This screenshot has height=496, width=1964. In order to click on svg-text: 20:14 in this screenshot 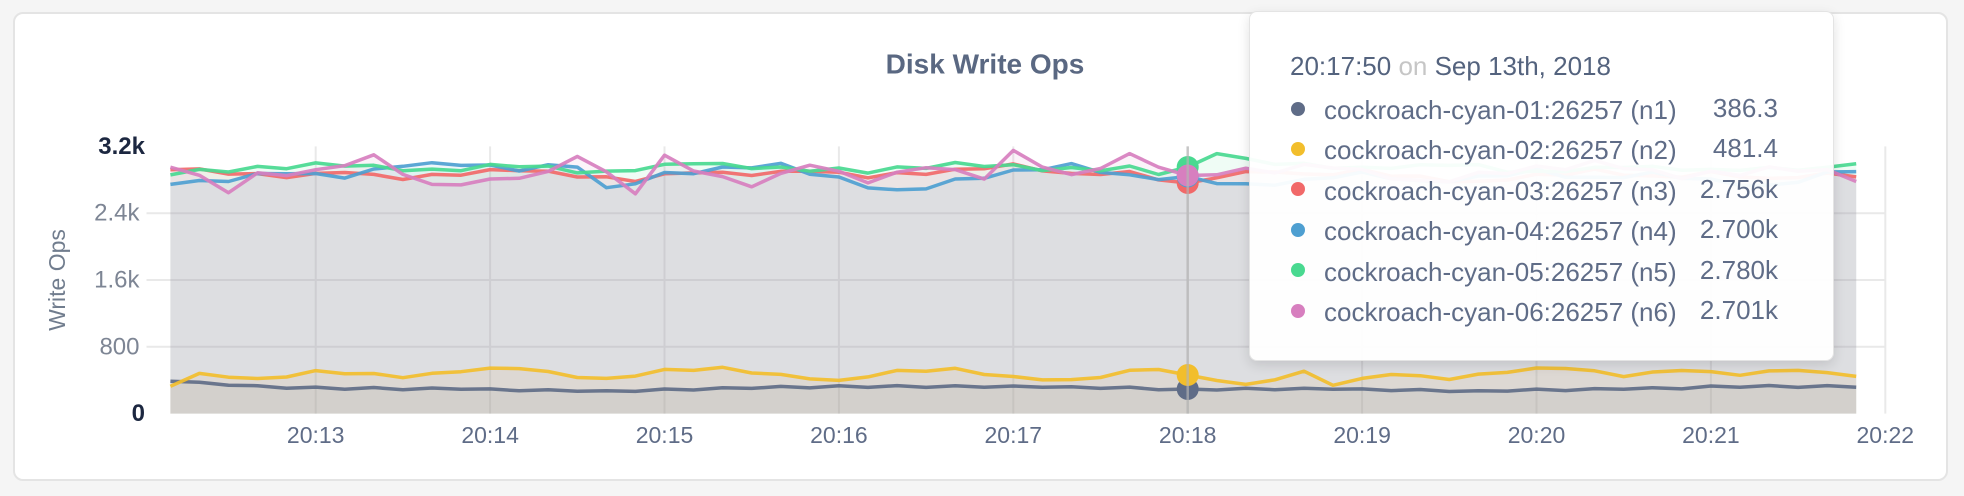, I will do `click(490, 435)`.